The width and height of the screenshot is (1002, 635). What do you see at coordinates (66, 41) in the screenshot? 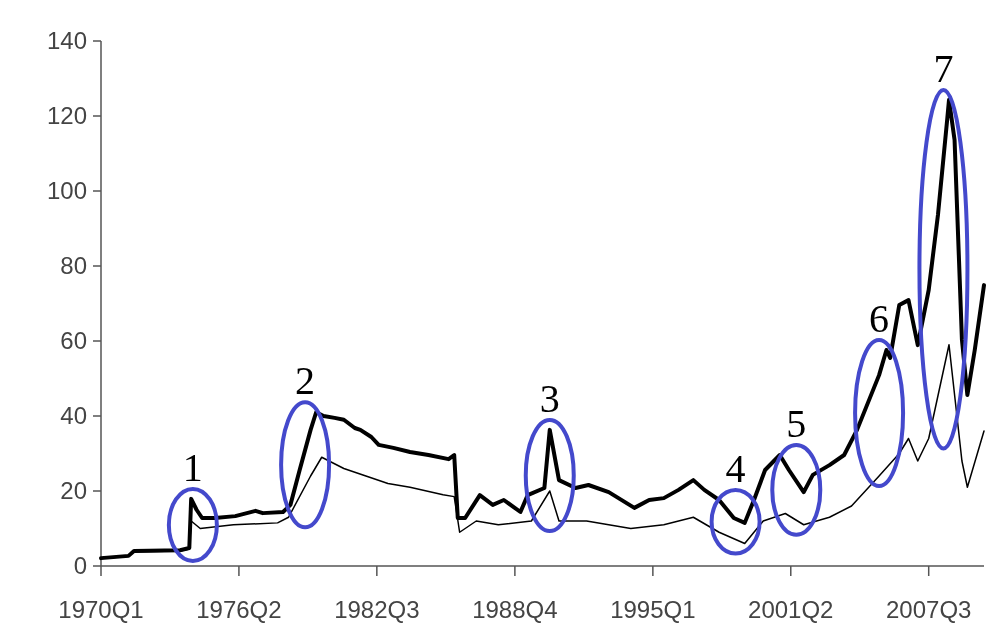
I see `y-tick-label: 140` at bounding box center [66, 41].